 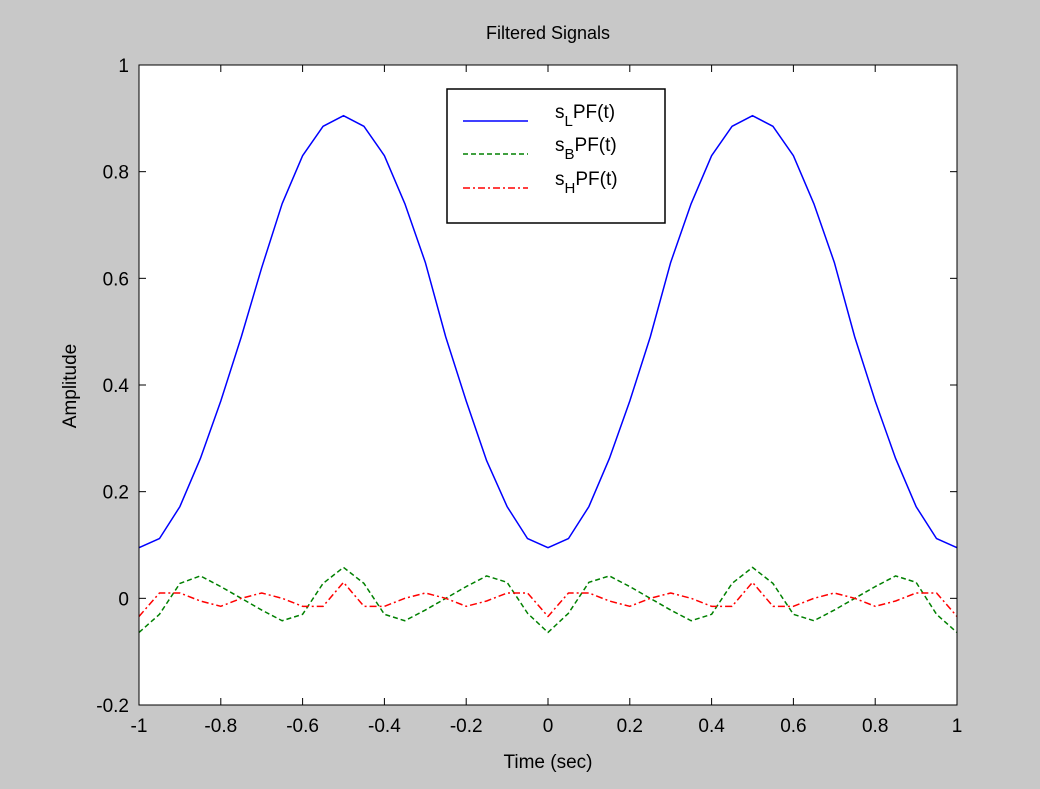 I want to click on x-tick-label: 0.2, so click(x=630, y=726).